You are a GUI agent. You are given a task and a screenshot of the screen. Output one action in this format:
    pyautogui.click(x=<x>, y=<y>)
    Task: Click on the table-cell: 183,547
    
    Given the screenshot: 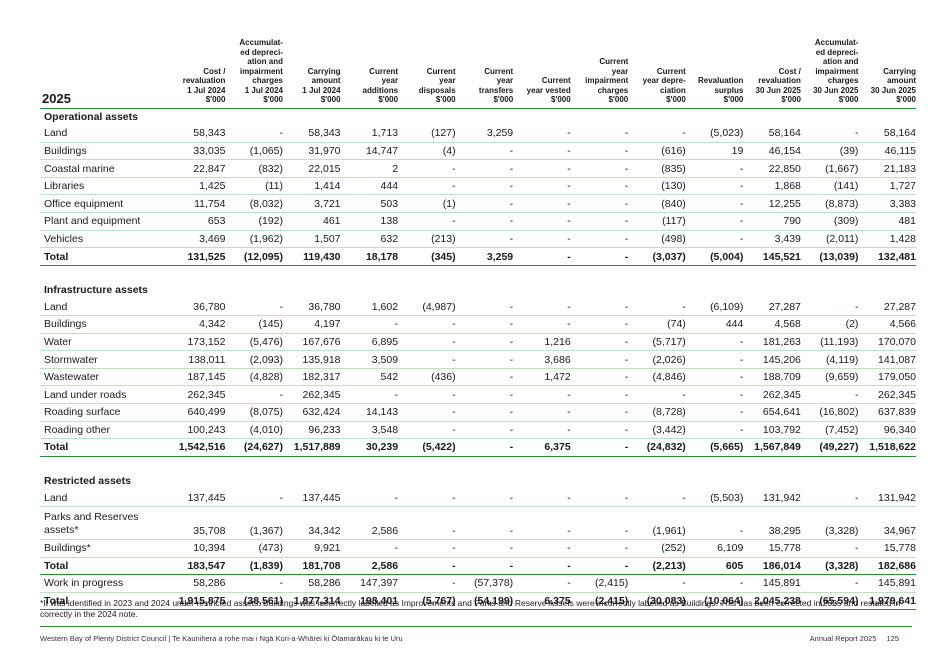 What is the action you would take?
    pyautogui.click(x=196, y=566)
    